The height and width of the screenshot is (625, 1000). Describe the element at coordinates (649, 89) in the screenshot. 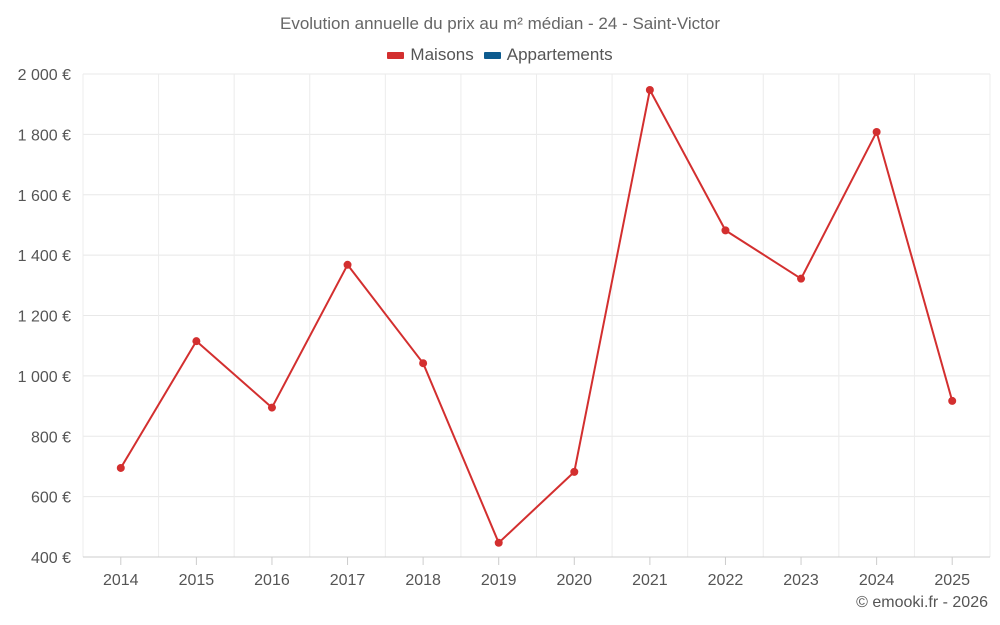

I see `data-point-2021` at that location.